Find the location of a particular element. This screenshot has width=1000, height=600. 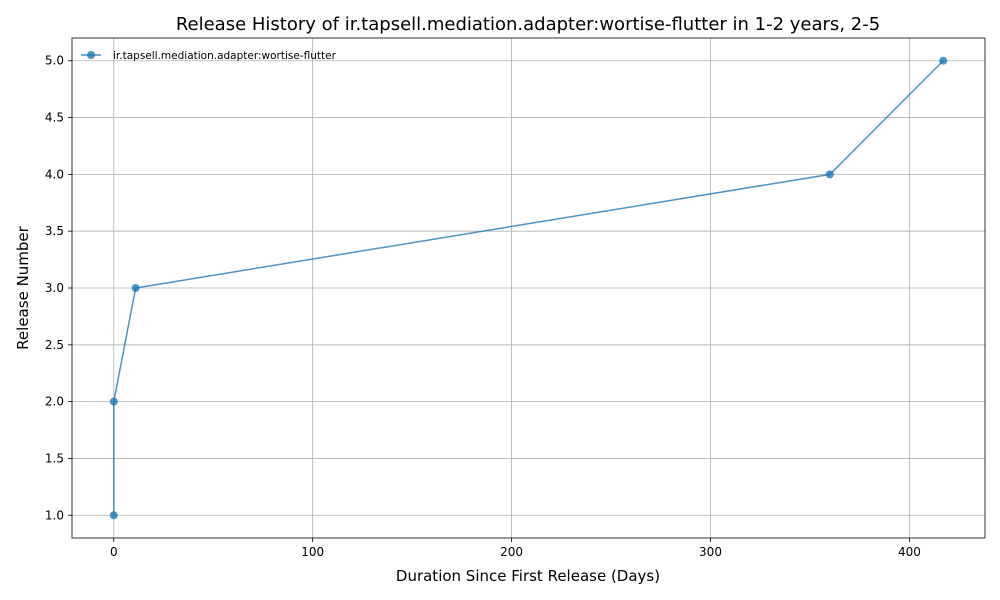

y-tick-label: 4.5 is located at coordinates (54, 118).